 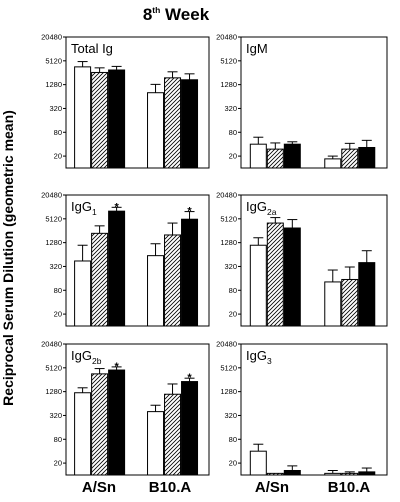 I want to click on group-label-asn-right: A/Sn, so click(x=272, y=487).